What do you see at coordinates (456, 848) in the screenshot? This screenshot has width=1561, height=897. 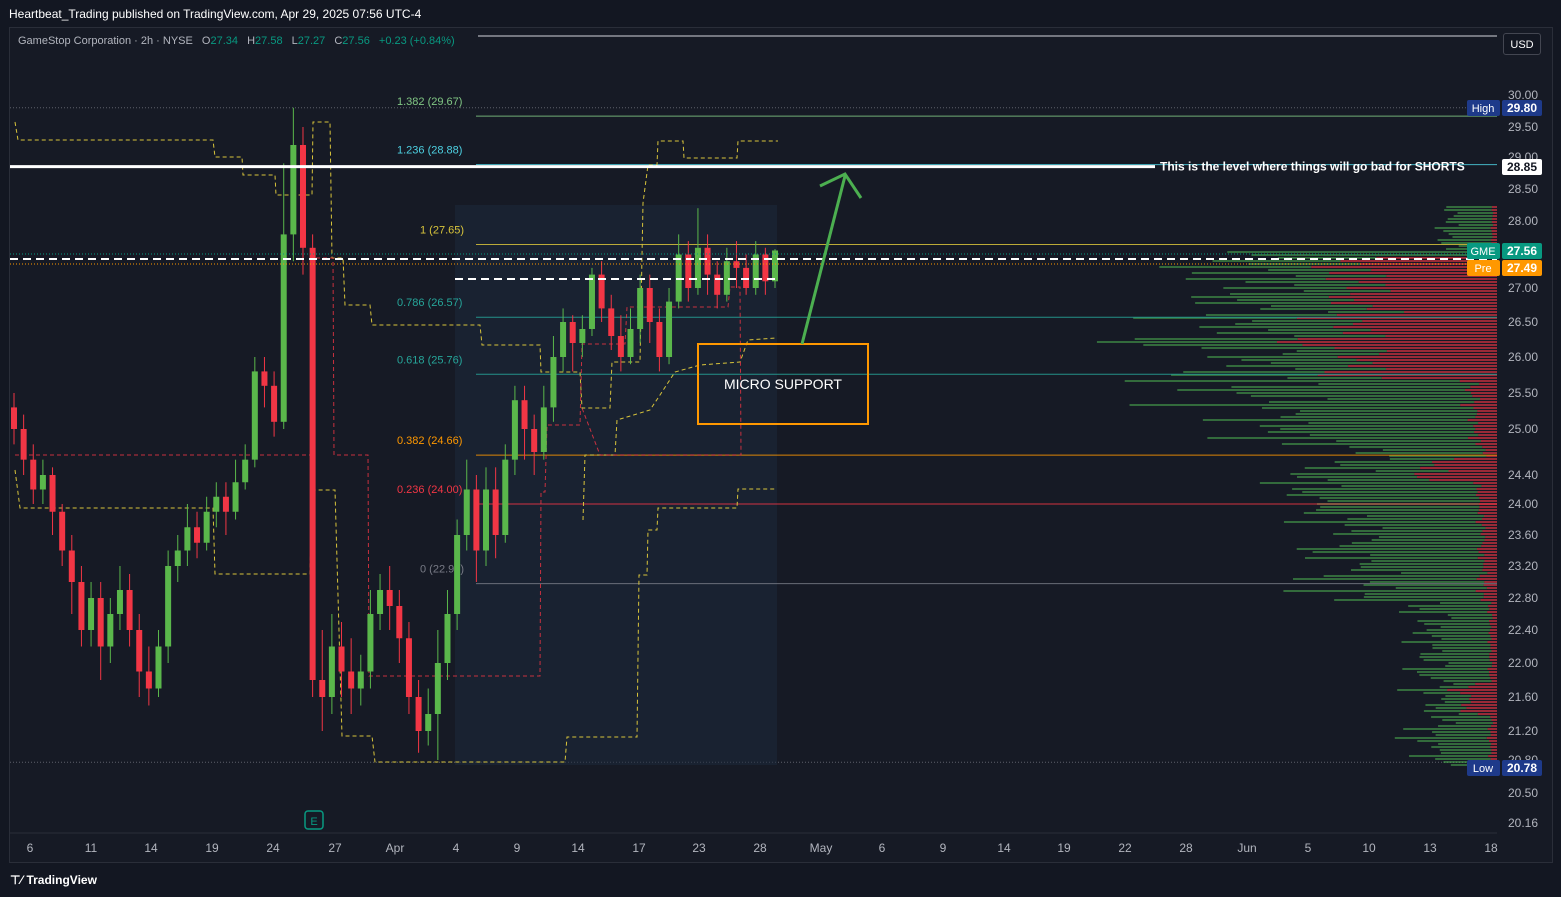 I see `x-tick-label: 4` at bounding box center [456, 848].